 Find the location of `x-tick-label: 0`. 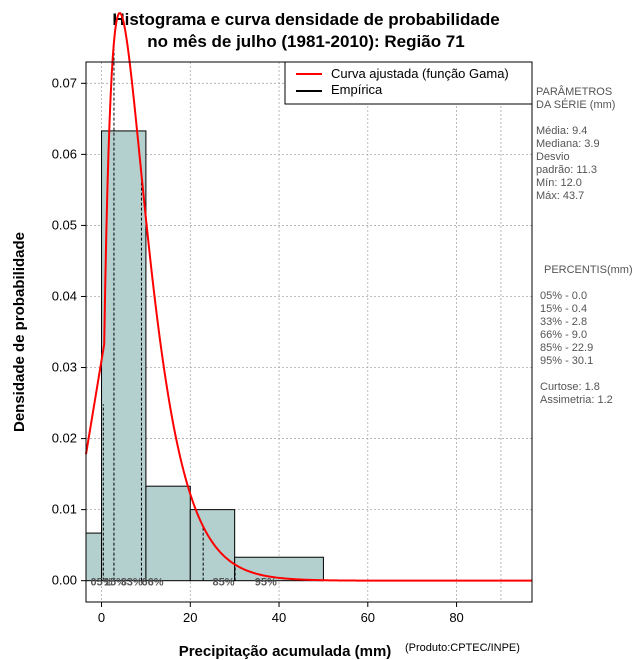

x-tick-label: 0 is located at coordinates (101, 617).